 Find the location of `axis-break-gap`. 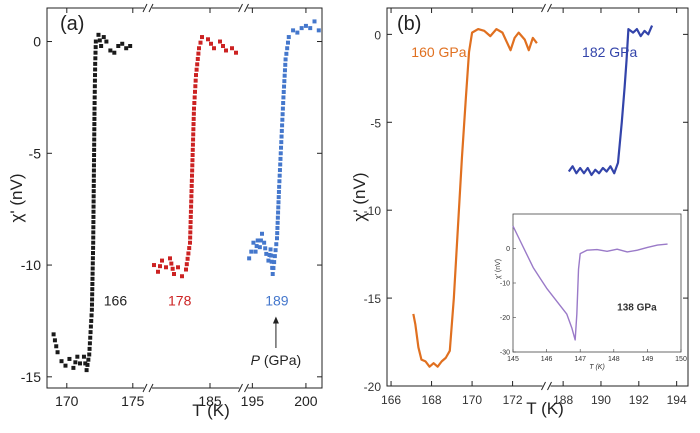

axis-break-gap is located at coordinates (546, 386).